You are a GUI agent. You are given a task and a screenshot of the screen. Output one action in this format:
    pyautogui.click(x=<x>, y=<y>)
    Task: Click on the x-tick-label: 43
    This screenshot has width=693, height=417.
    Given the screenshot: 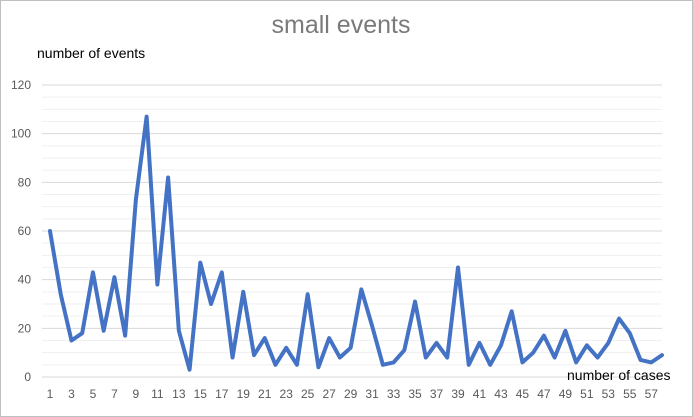 What is the action you would take?
    pyautogui.click(x=501, y=394)
    